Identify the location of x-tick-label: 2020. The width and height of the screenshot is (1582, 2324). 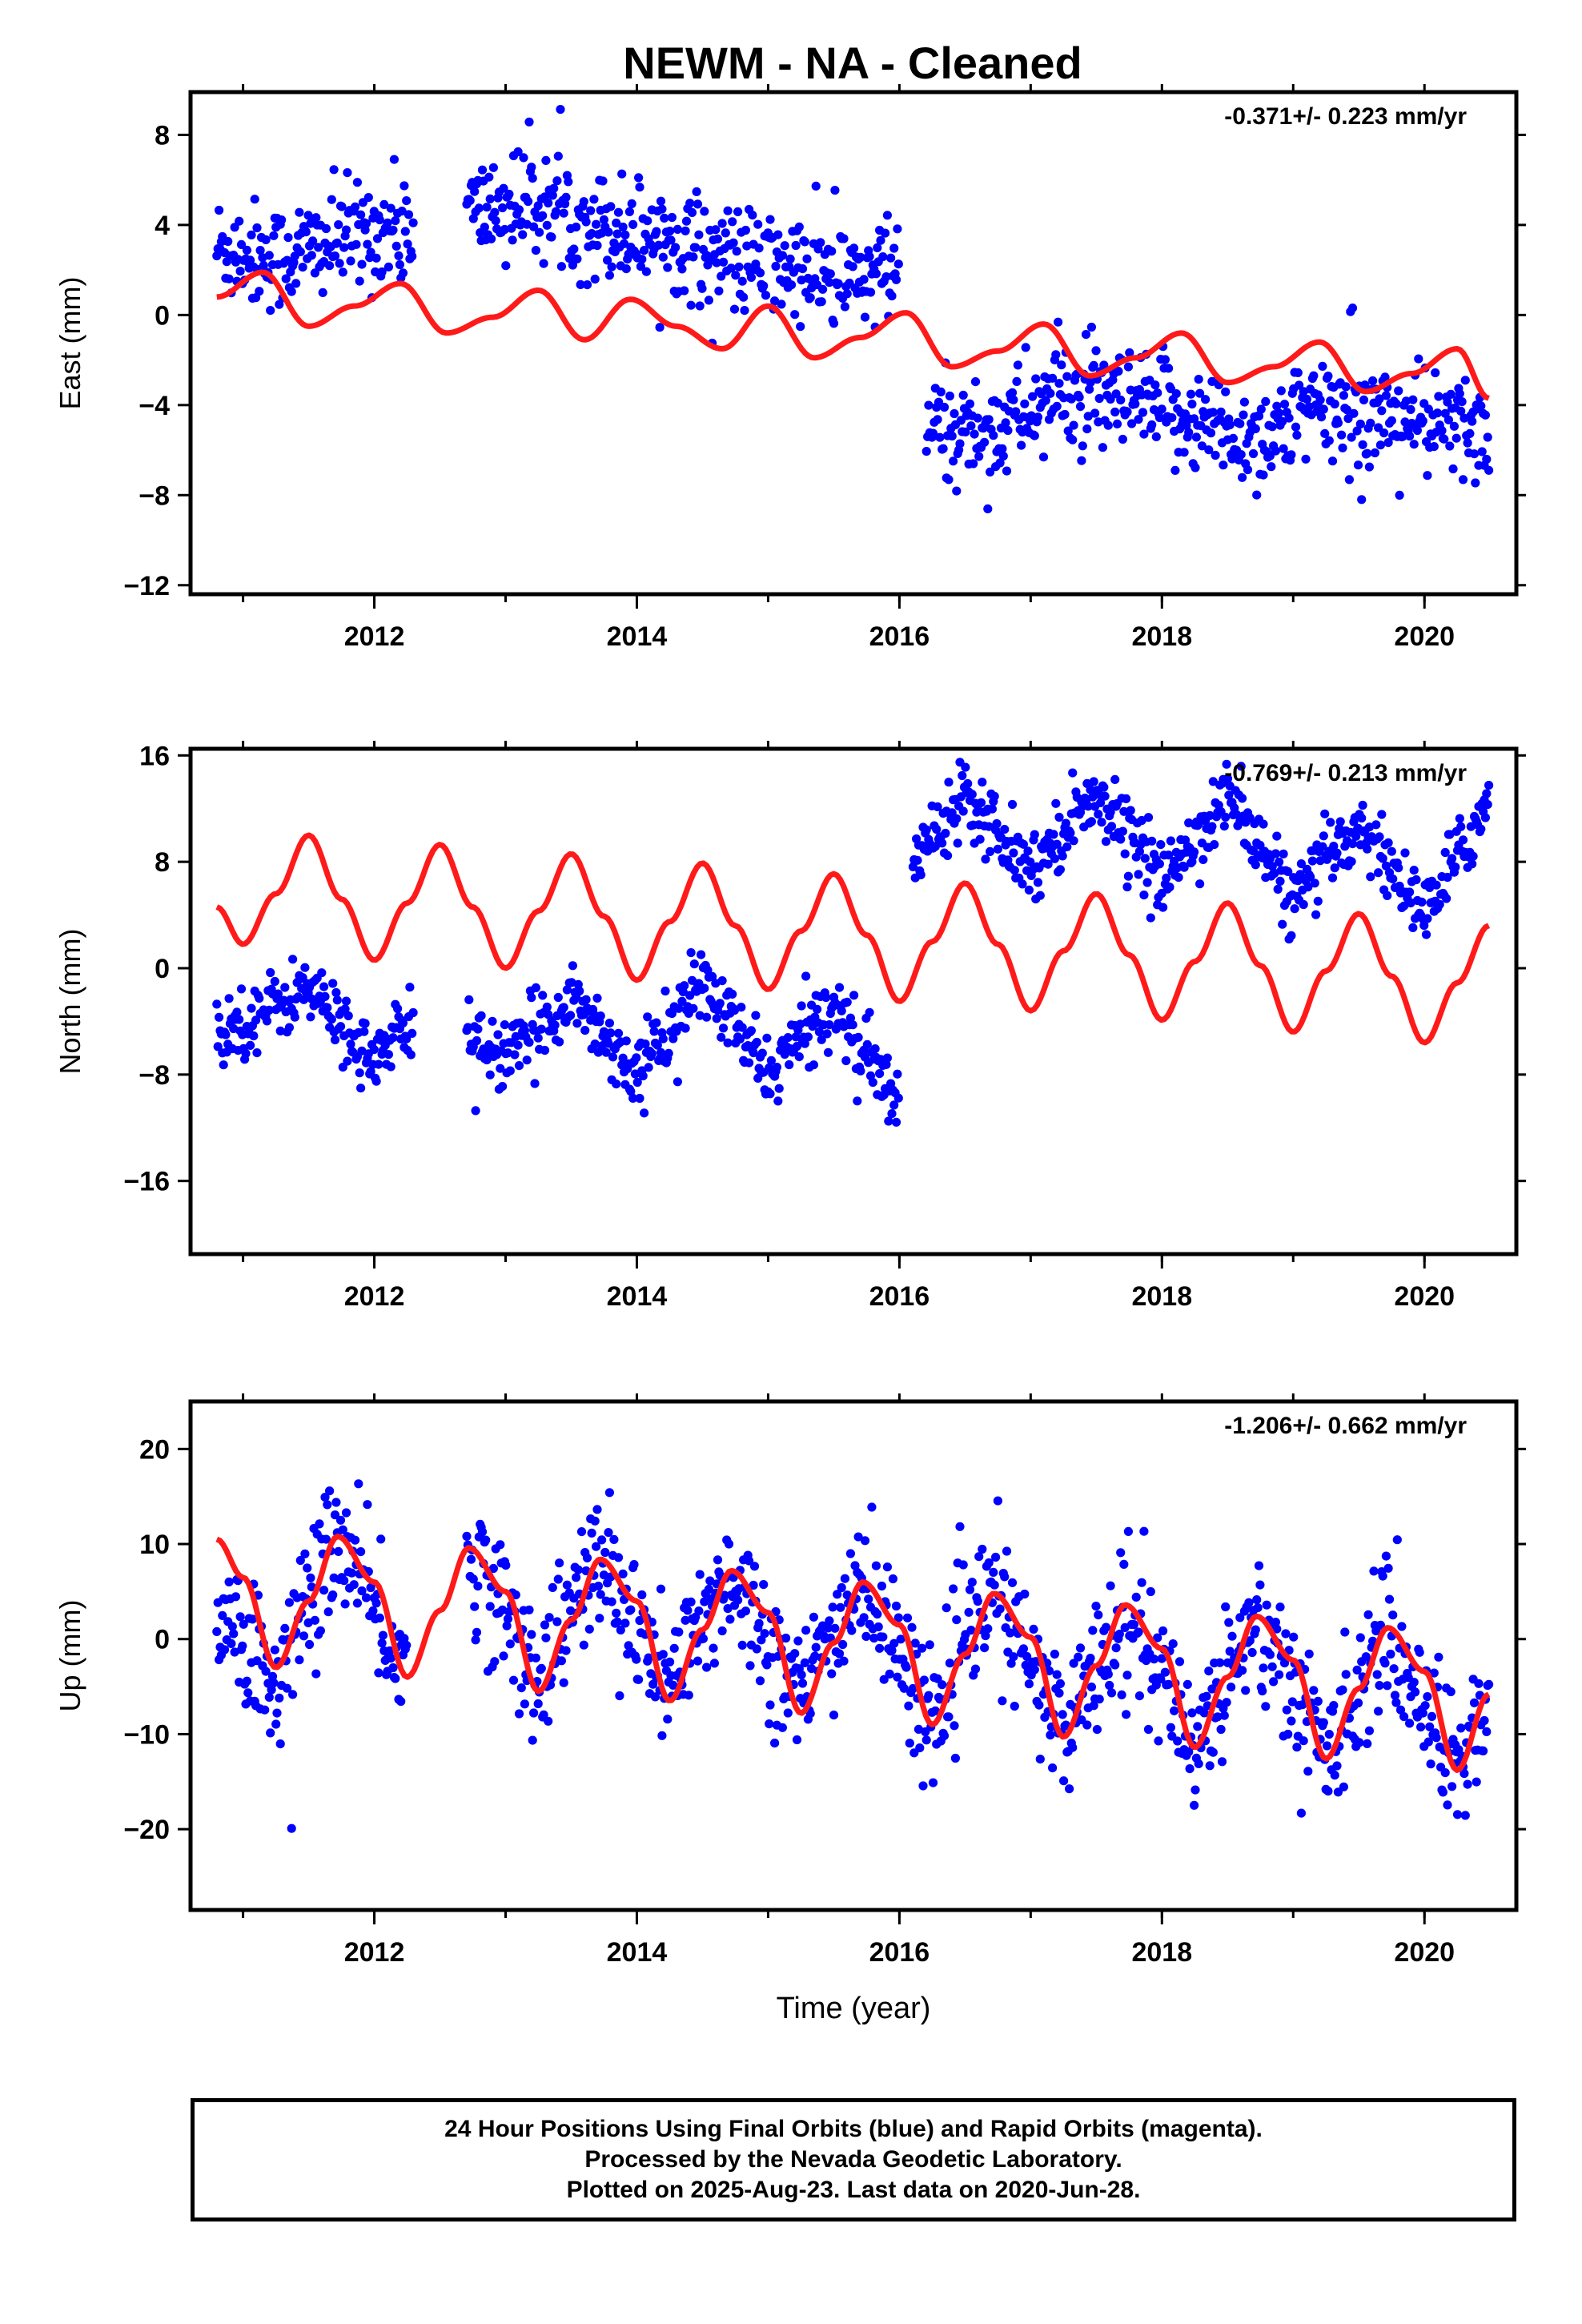
(1424, 1953).